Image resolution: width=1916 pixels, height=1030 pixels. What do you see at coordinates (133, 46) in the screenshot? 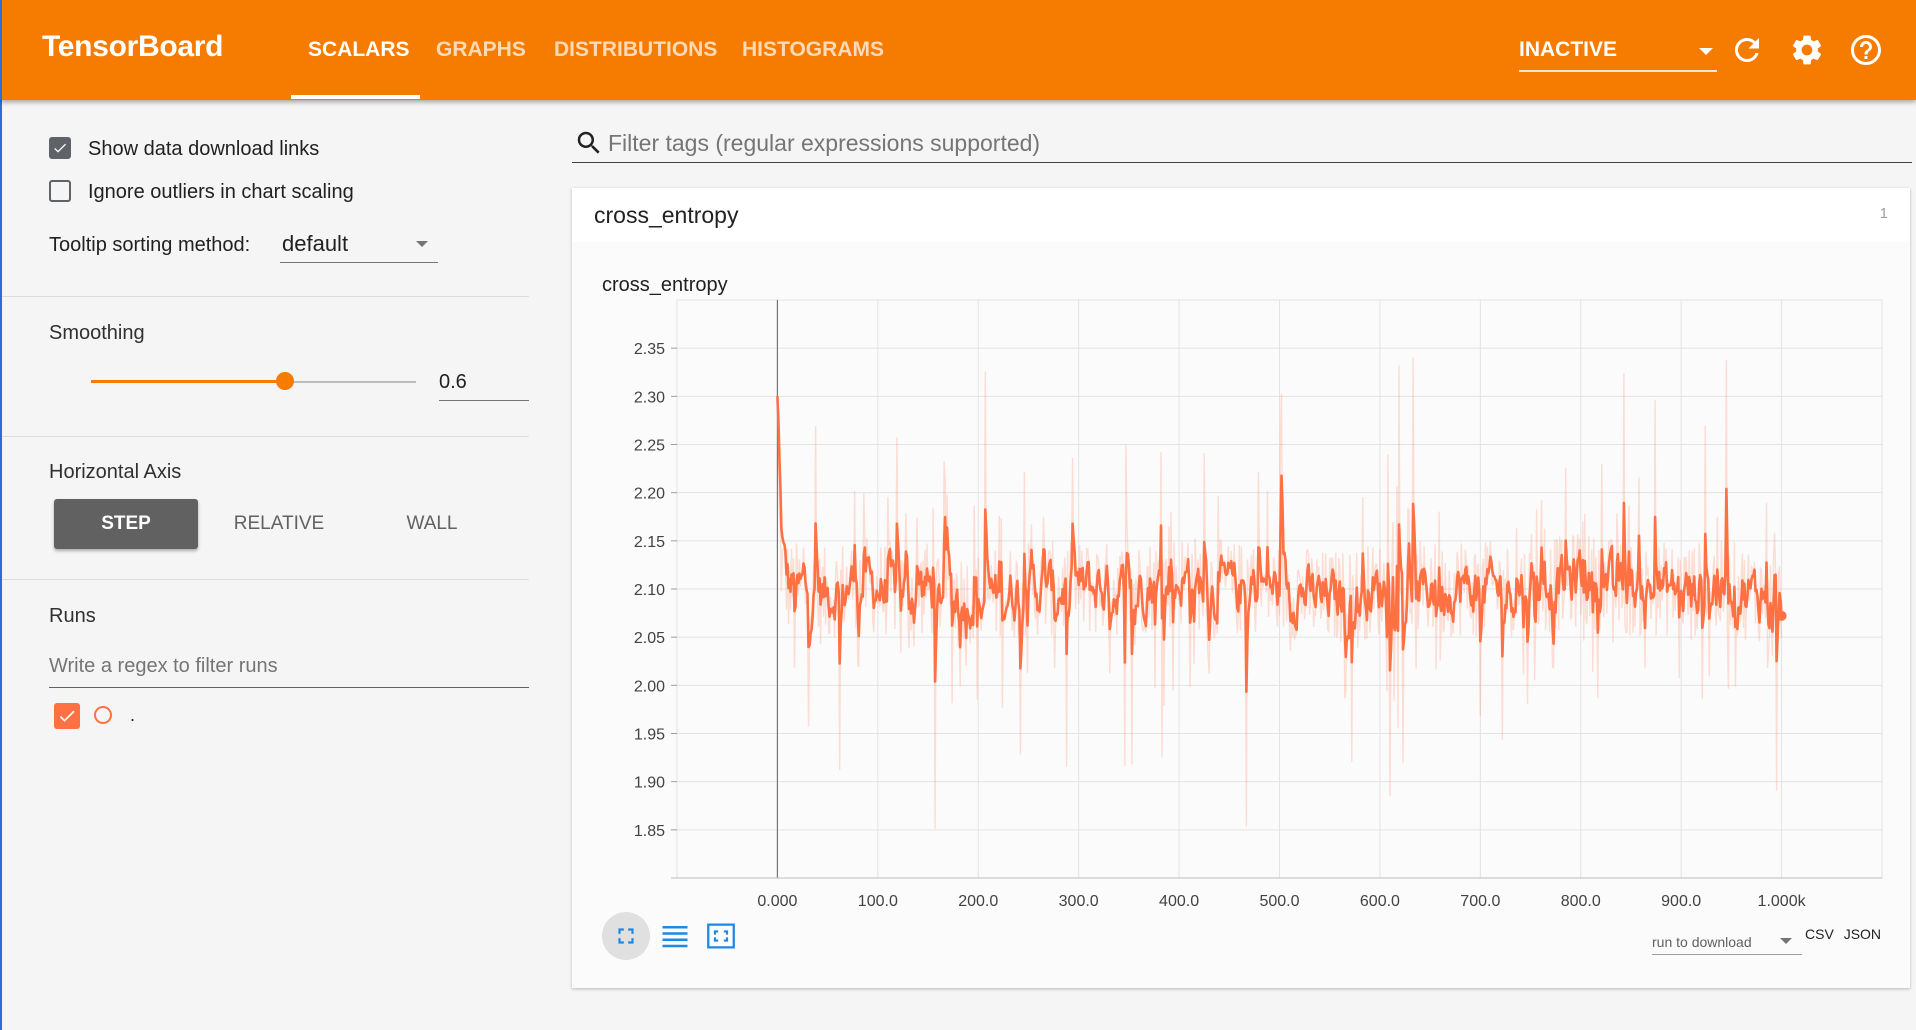
I see `app-brand: TensorBoard` at bounding box center [133, 46].